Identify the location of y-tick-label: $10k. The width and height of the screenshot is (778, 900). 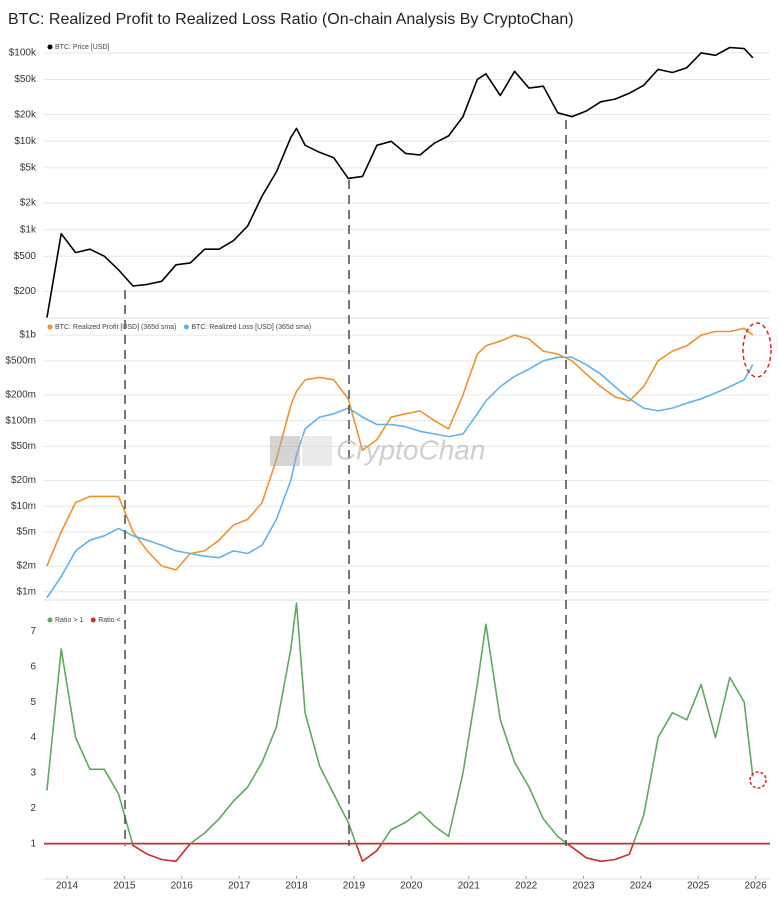
(25, 141).